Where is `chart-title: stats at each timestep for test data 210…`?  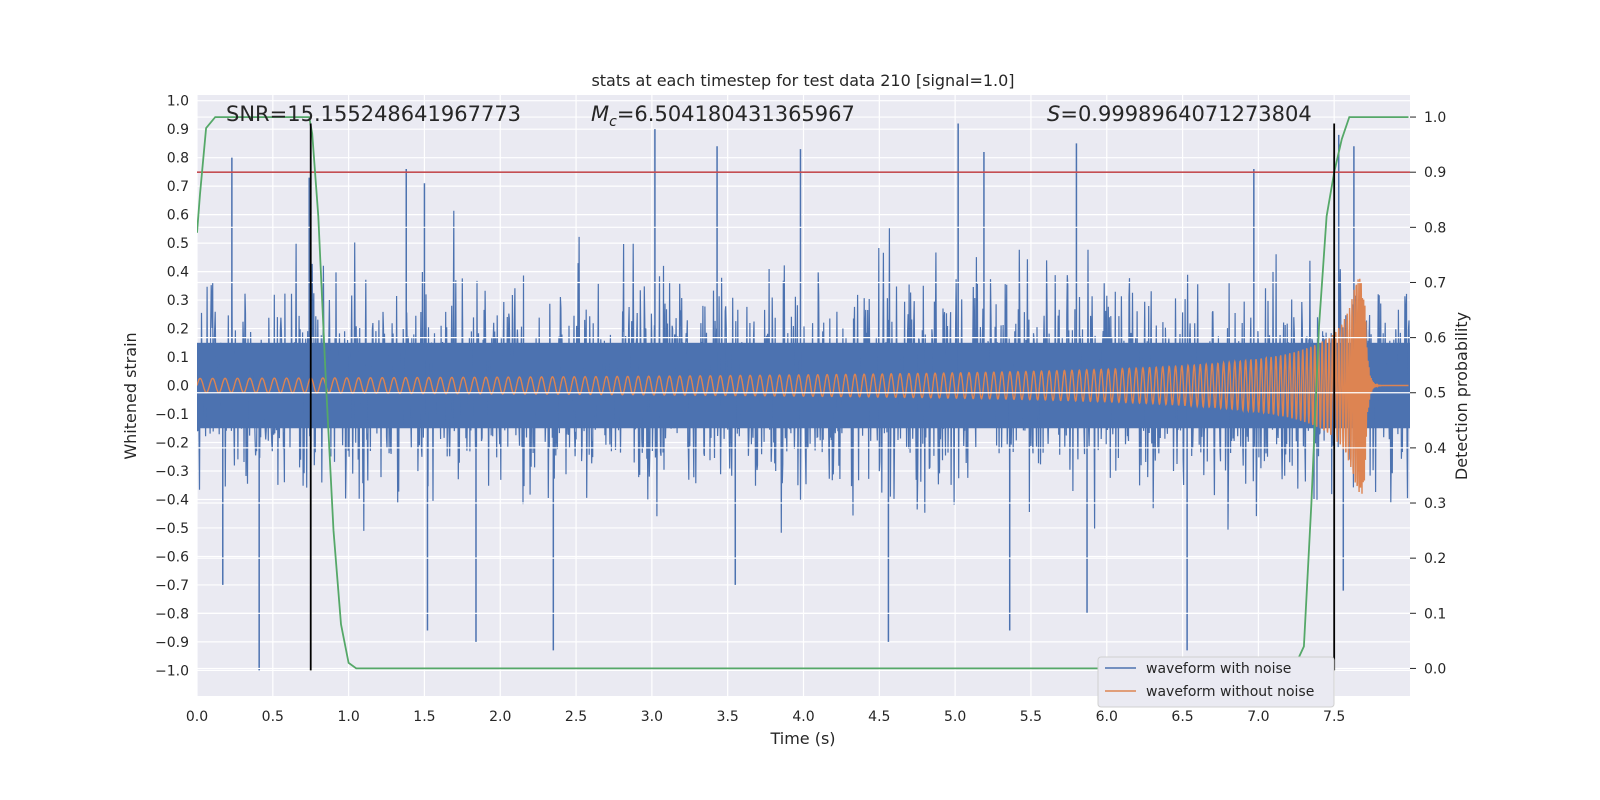 chart-title: stats at each timestep for test data 210… is located at coordinates (802, 80).